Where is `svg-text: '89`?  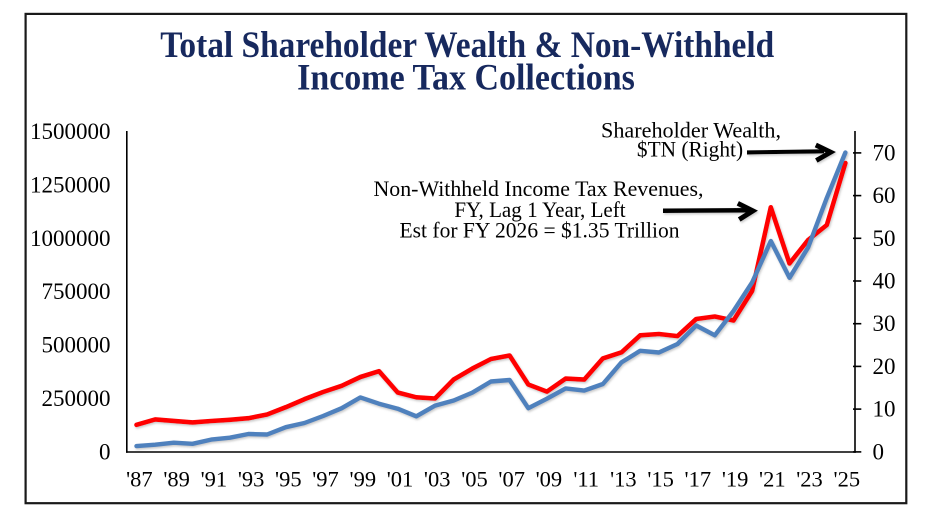
svg-text: '89 is located at coordinates (176, 479).